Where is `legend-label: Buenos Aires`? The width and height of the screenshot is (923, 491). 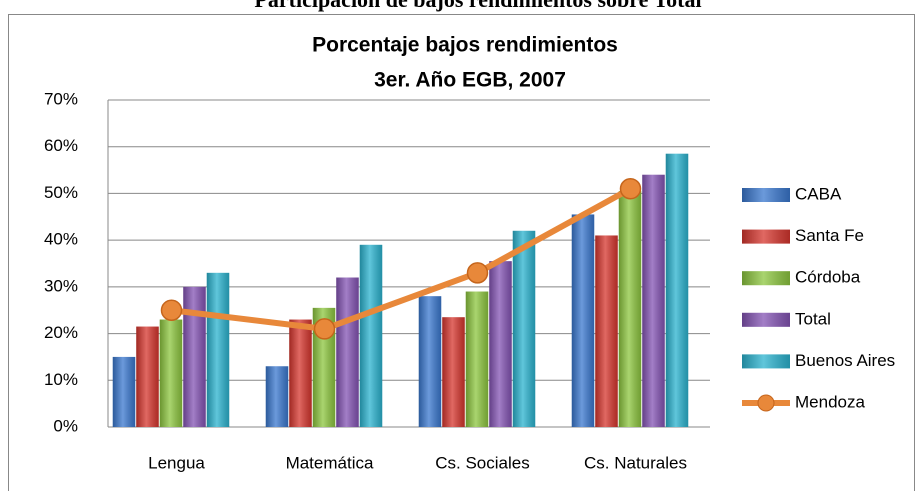 legend-label: Buenos Aires is located at coordinates (845, 360).